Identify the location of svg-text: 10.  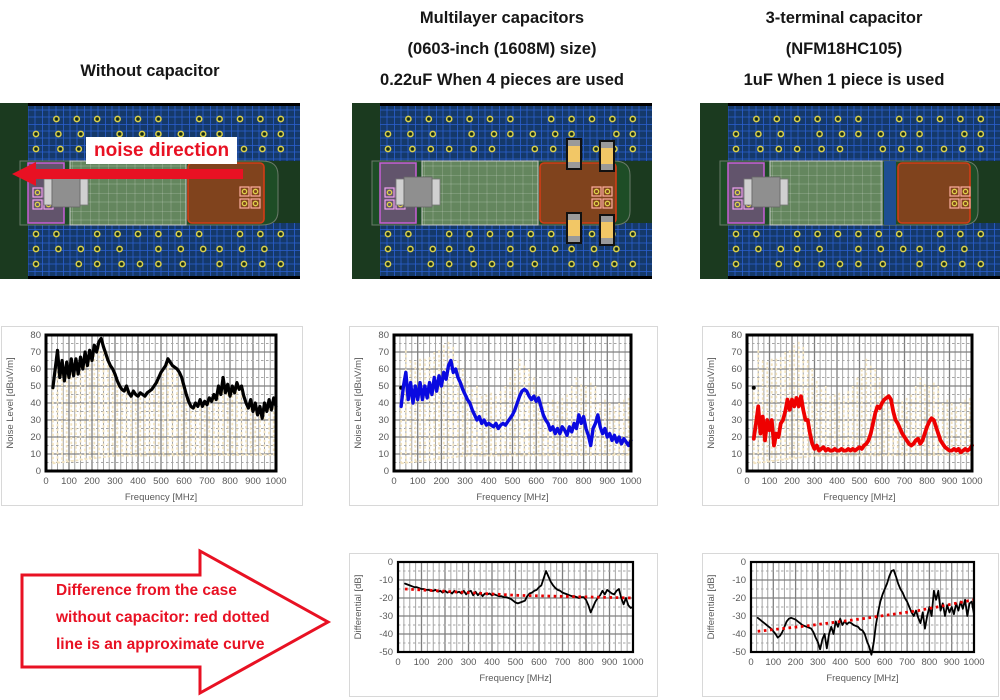
(736, 454).